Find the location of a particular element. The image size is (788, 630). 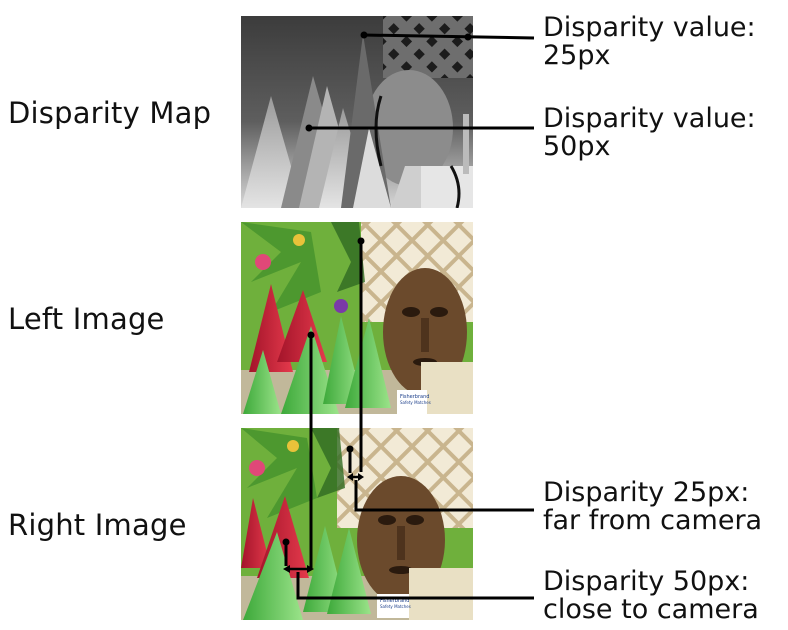

matchbox-brand: Fisherbrand is located at coordinates (414, 397).